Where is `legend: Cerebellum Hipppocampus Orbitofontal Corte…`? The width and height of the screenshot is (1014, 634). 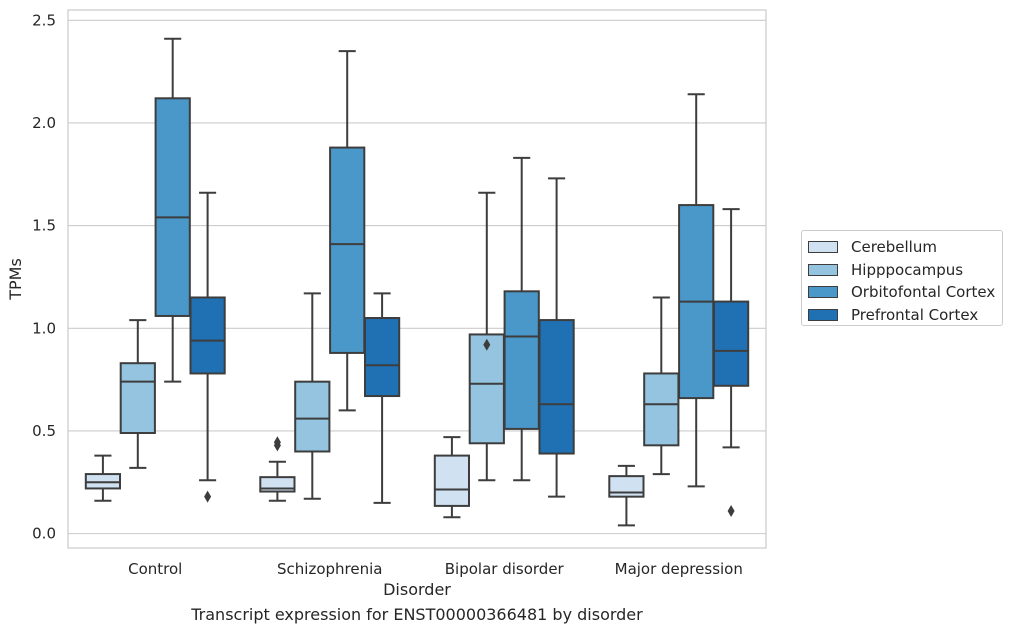
legend: Cerebellum Hipppocampus Orbitofontal Corte… is located at coordinates (902, 278).